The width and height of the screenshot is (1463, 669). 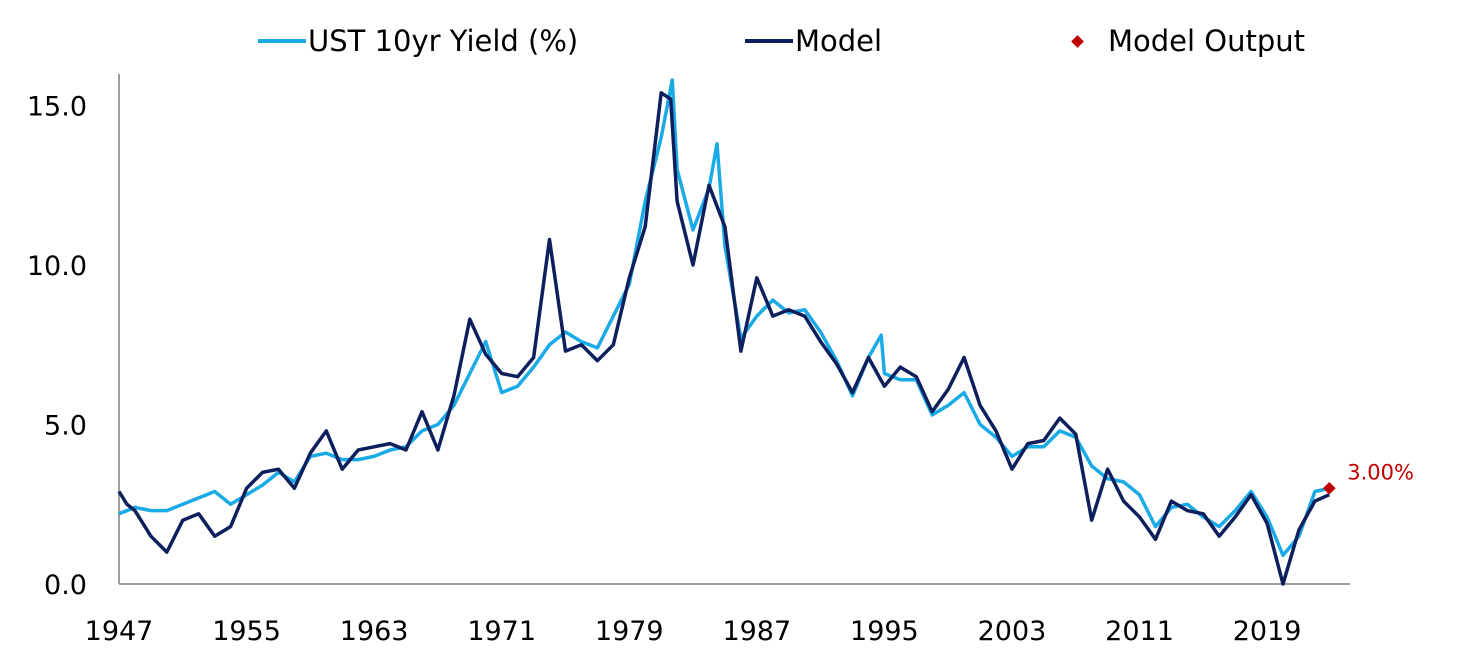 I want to click on legend-label-model-output: Model Output, so click(x=1206, y=41).